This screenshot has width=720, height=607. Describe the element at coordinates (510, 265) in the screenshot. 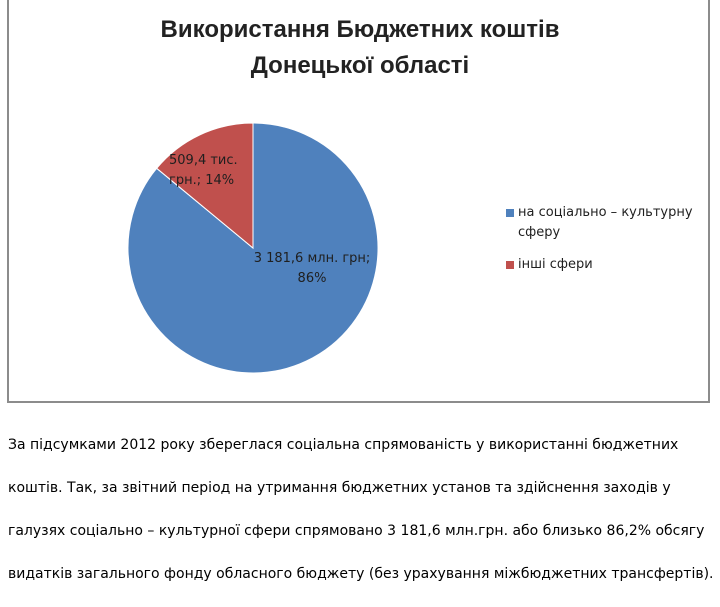

I see `legend-swatch-other` at that location.